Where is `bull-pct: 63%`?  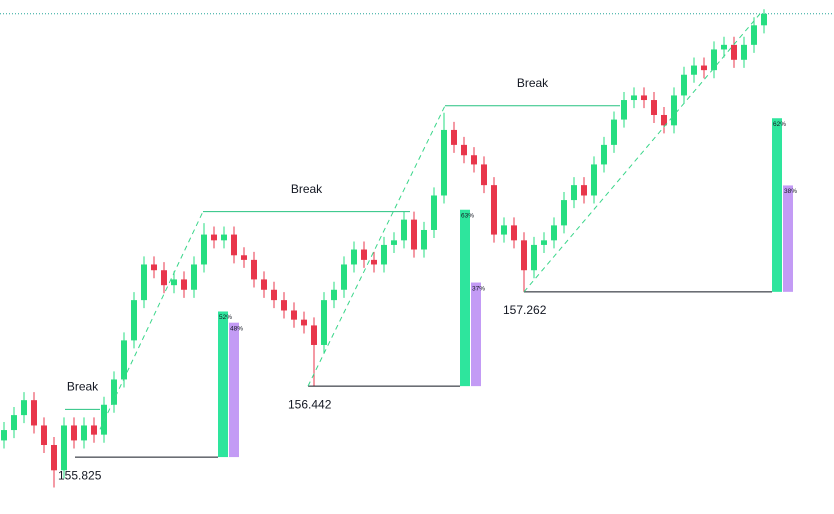 bull-pct: 63% is located at coordinates (467, 215).